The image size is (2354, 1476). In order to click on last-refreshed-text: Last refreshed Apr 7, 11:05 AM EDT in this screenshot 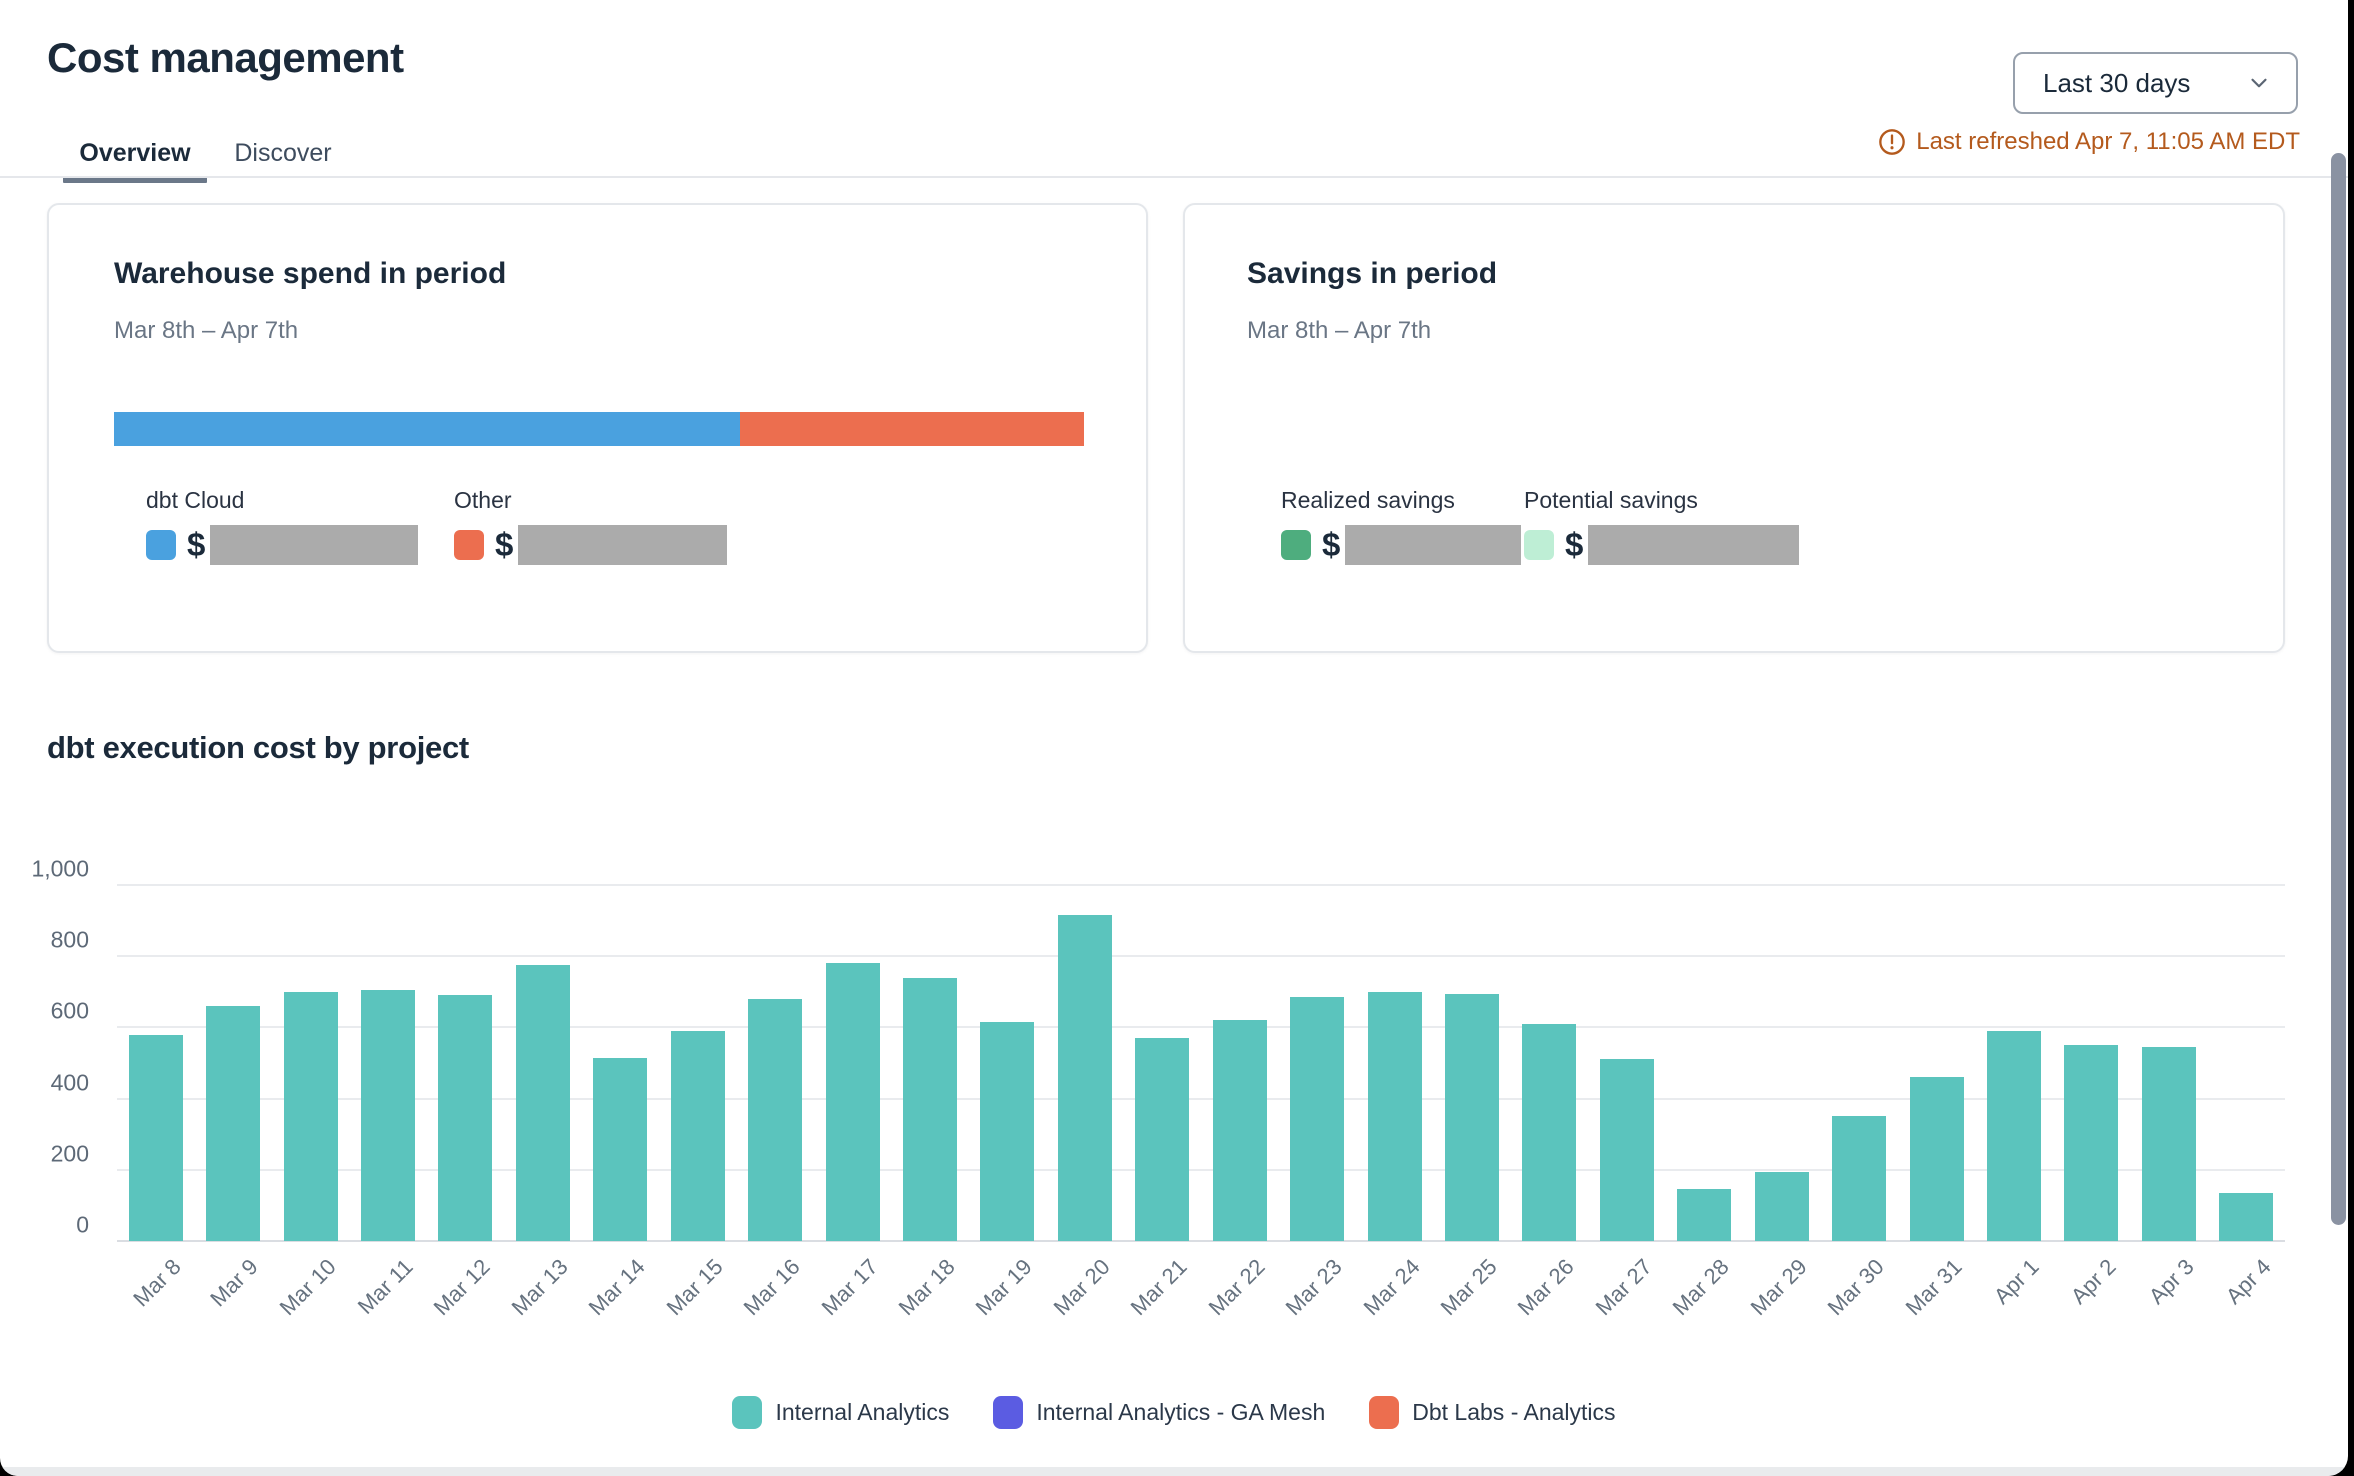, I will do `click(2108, 141)`.